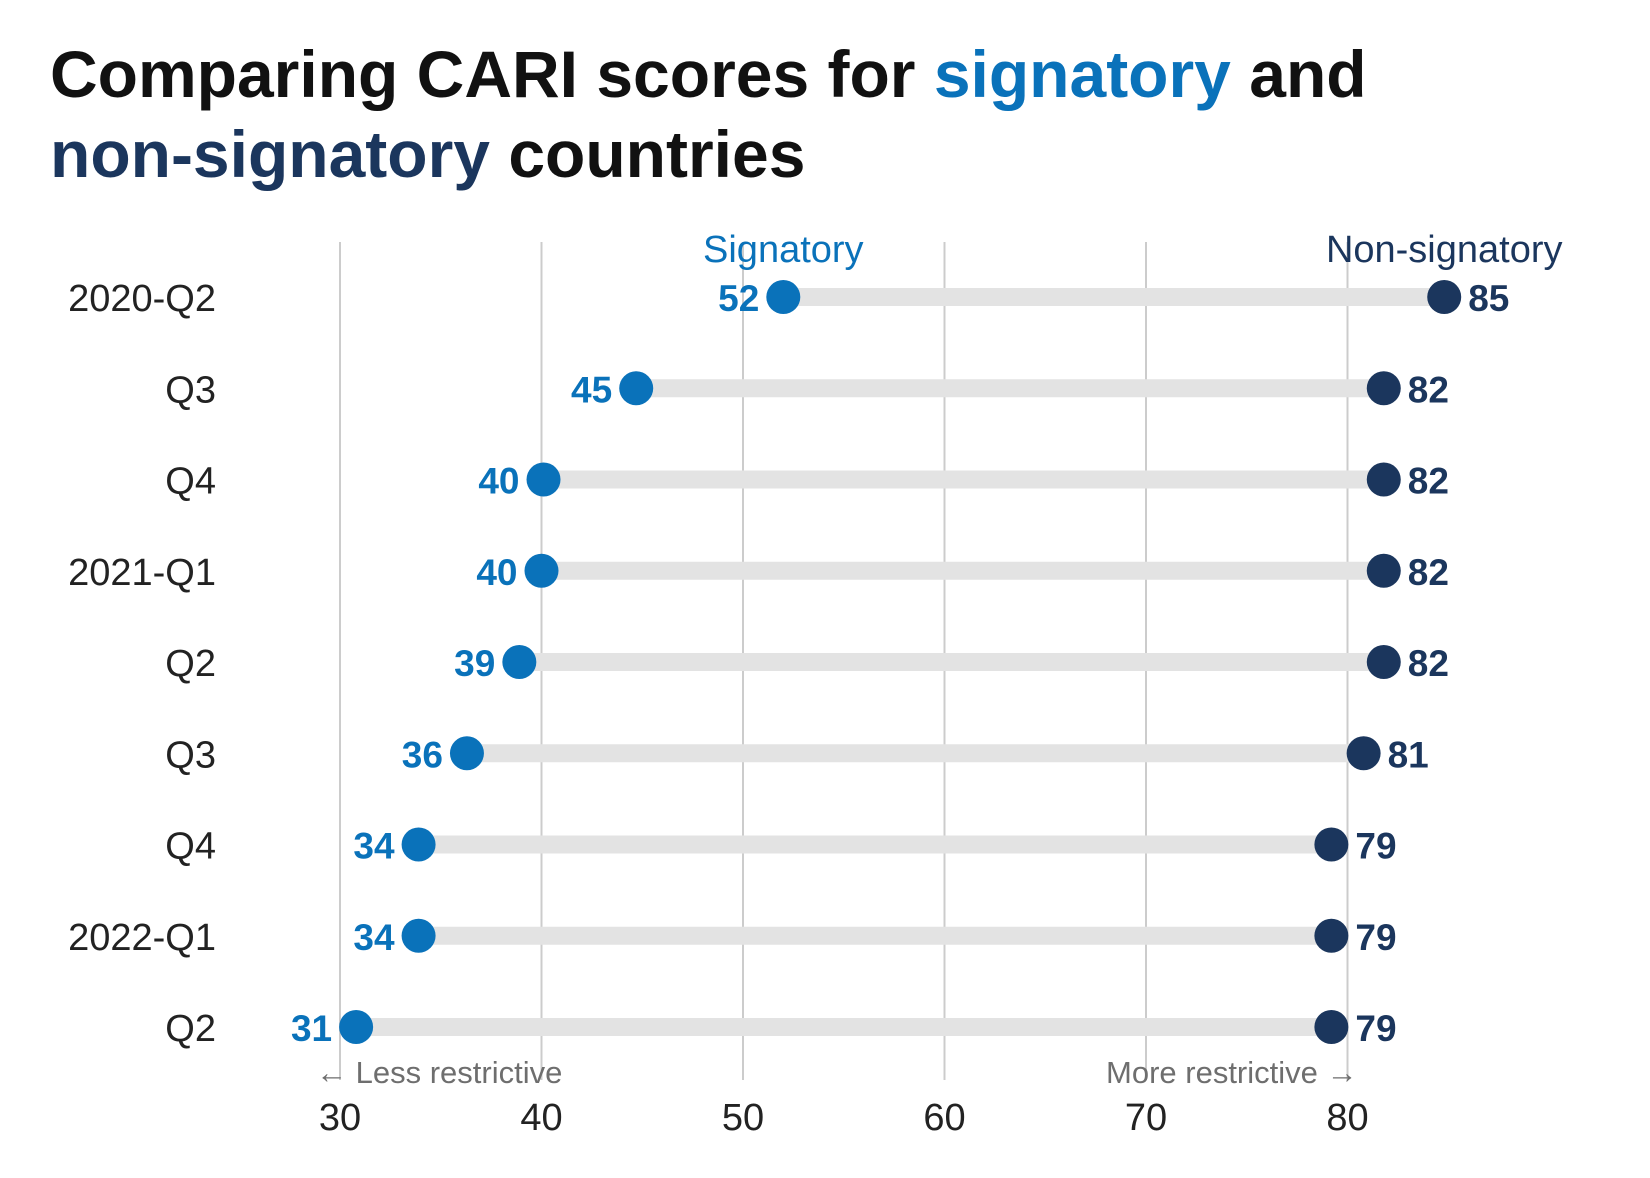 Image resolution: width=1650 pixels, height=1178 pixels. What do you see at coordinates (1231, 1072) in the screenshot?
I see `more-restrictive-note: More restrictive →` at bounding box center [1231, 1072].